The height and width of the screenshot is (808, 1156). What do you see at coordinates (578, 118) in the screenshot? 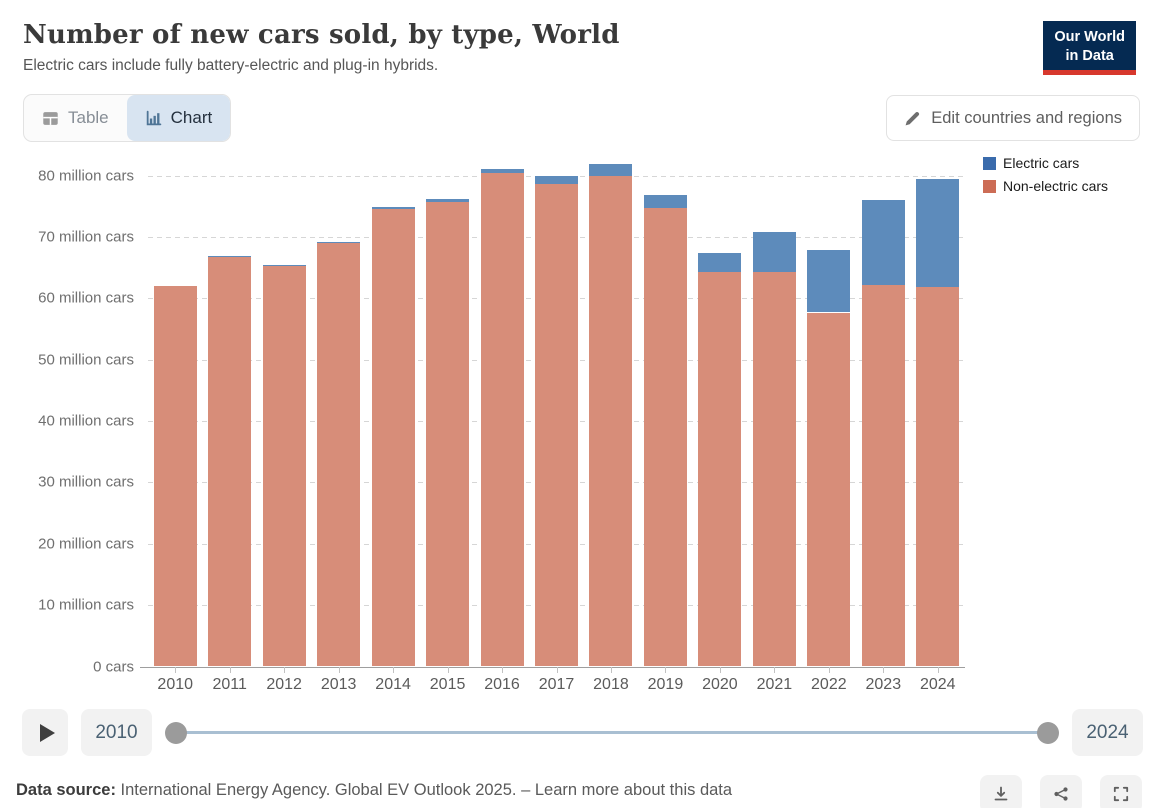
I see `controls-row: Table Chart Edit cou` at bounding box center [578, 118].